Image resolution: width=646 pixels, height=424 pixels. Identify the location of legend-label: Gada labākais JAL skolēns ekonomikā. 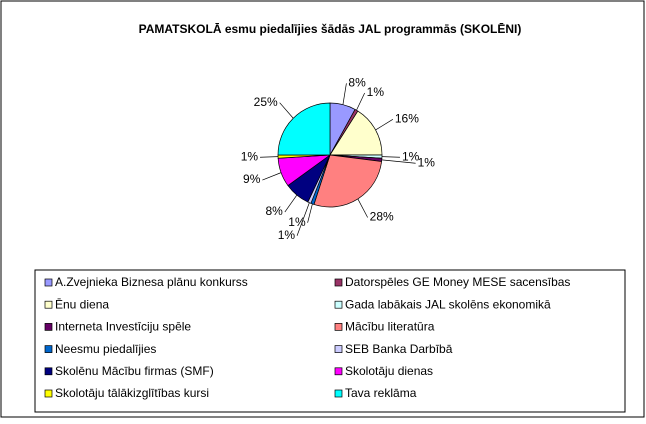
(448, 304).